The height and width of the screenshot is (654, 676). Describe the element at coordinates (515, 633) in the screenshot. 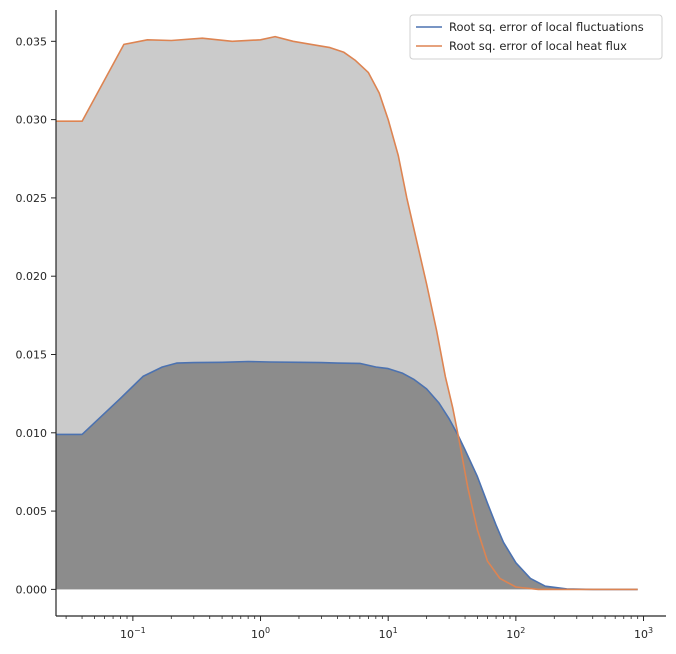

I see `x-tick-label: 10²` at that location.